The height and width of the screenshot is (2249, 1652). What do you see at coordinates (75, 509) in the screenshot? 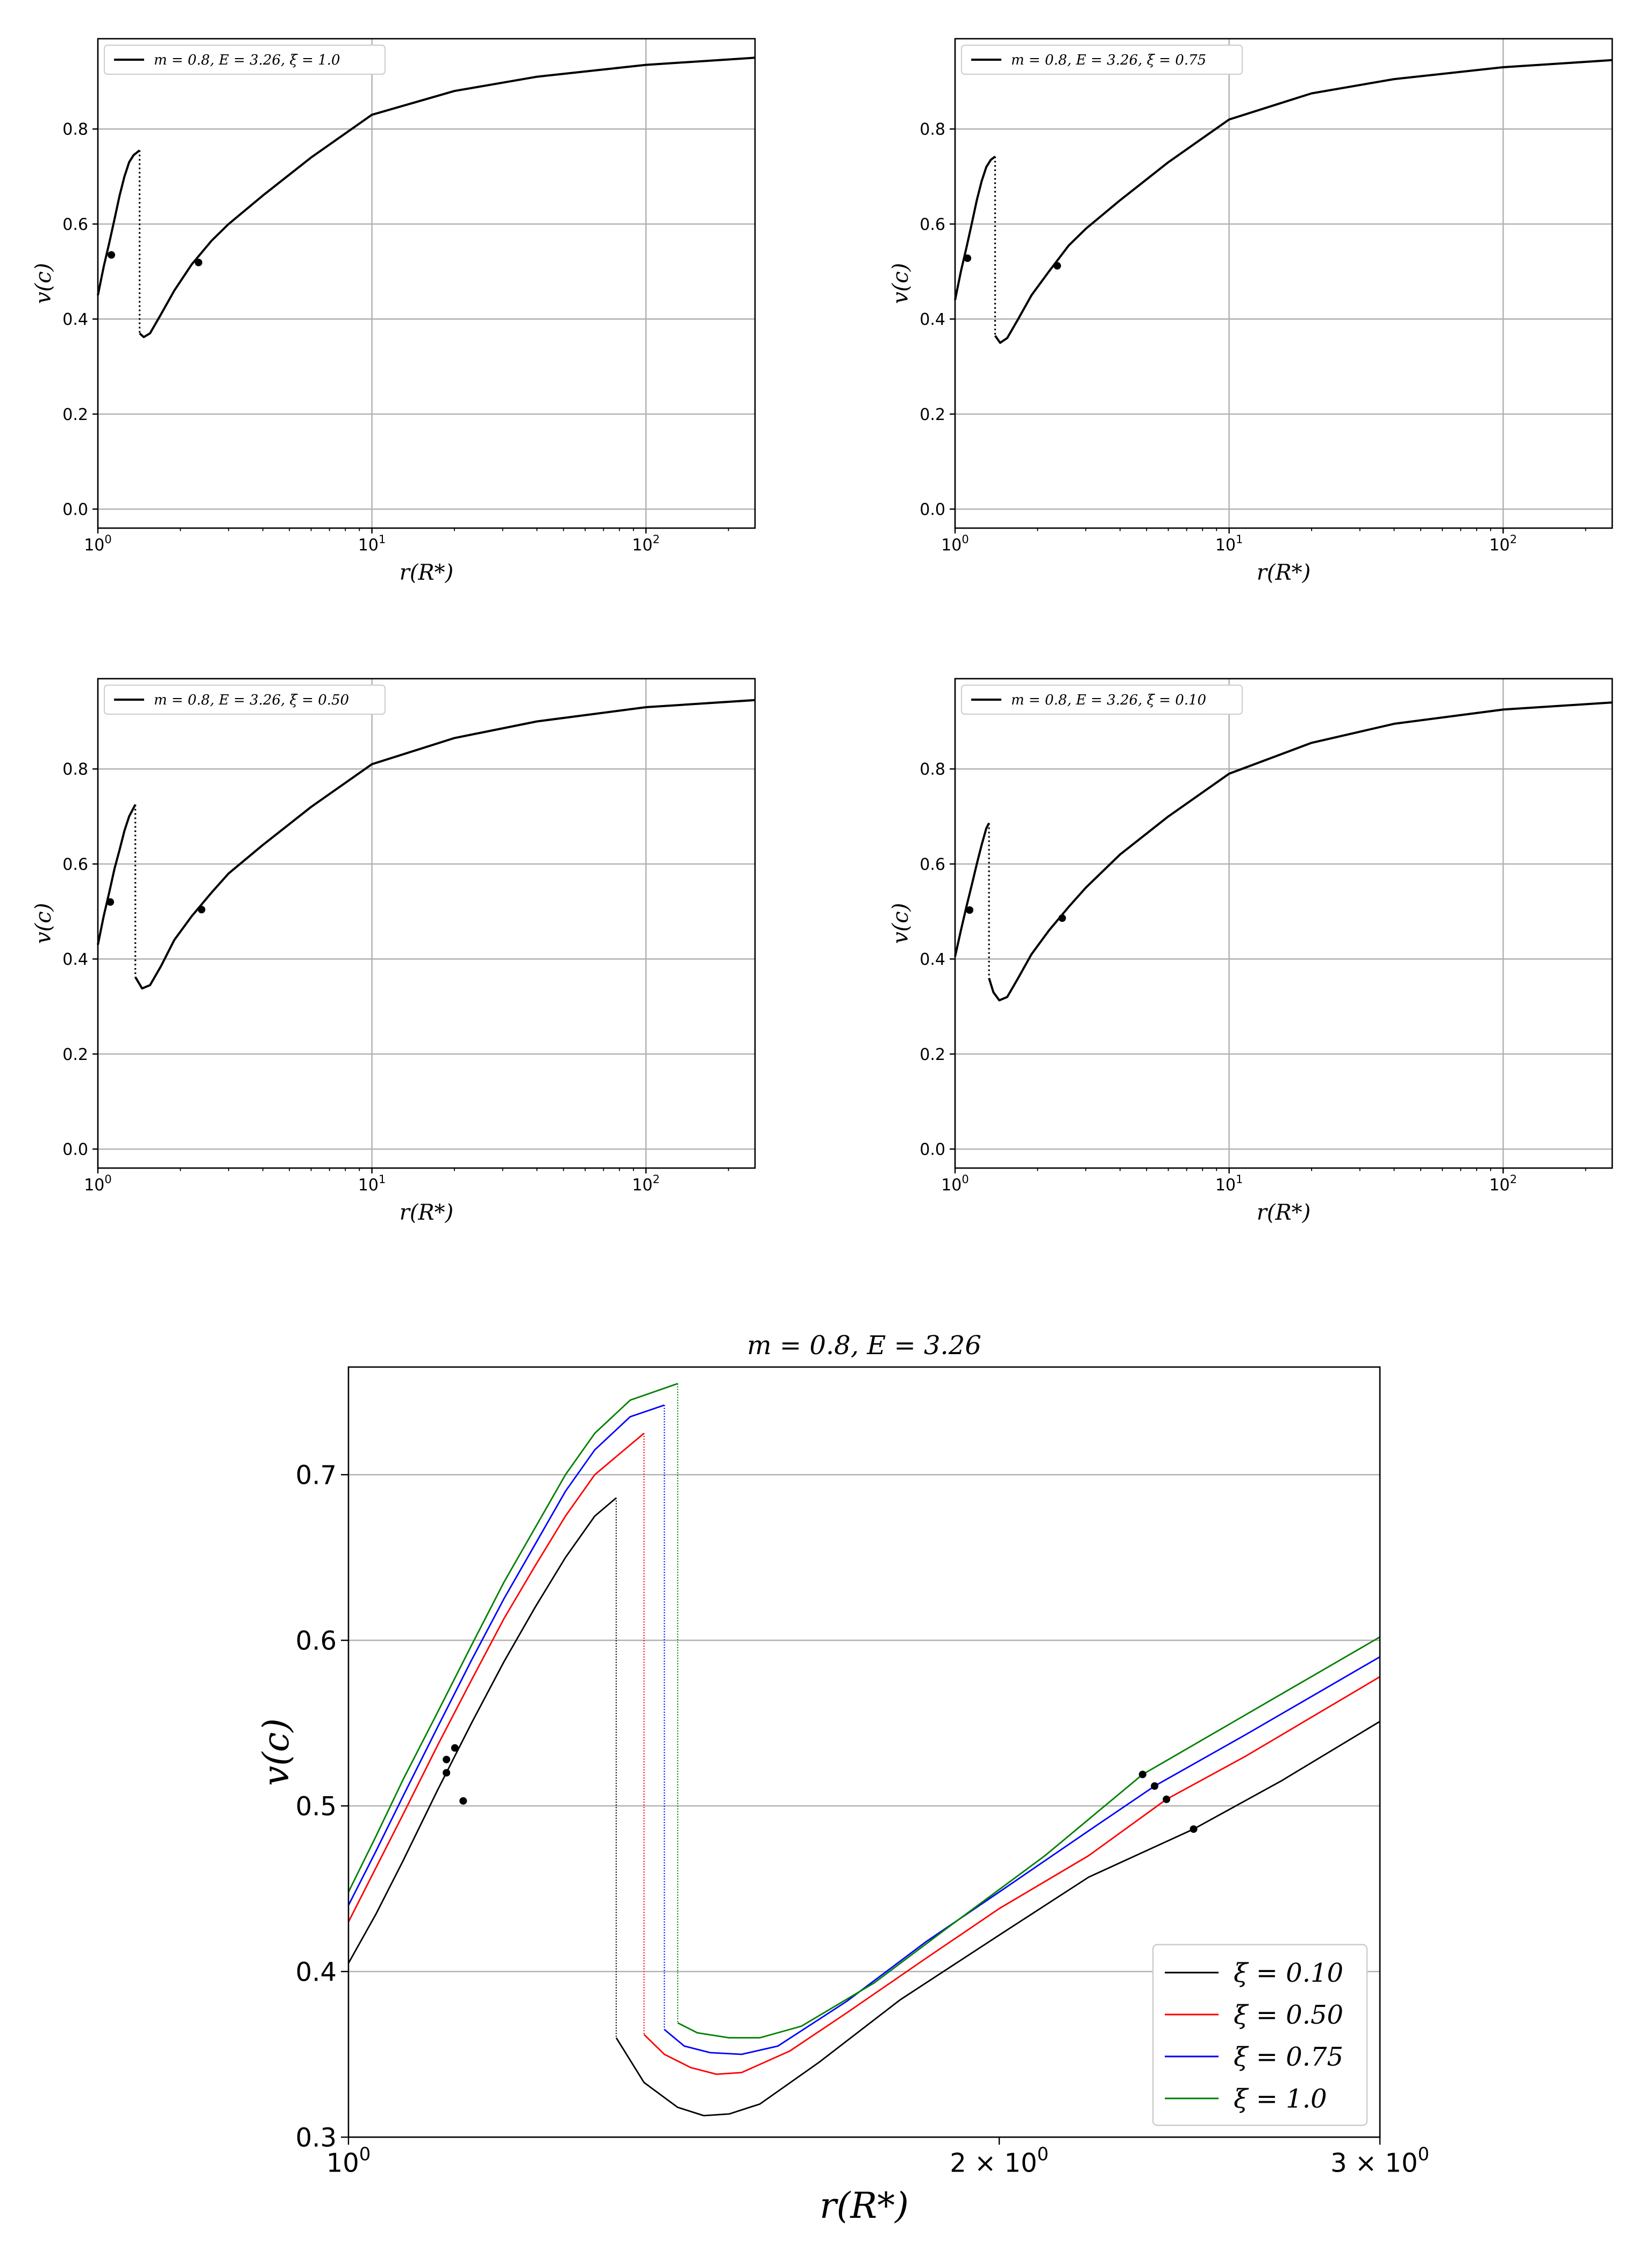
I see `p0-ytick-label-0: 0.0` at bounding box center [75, 509].